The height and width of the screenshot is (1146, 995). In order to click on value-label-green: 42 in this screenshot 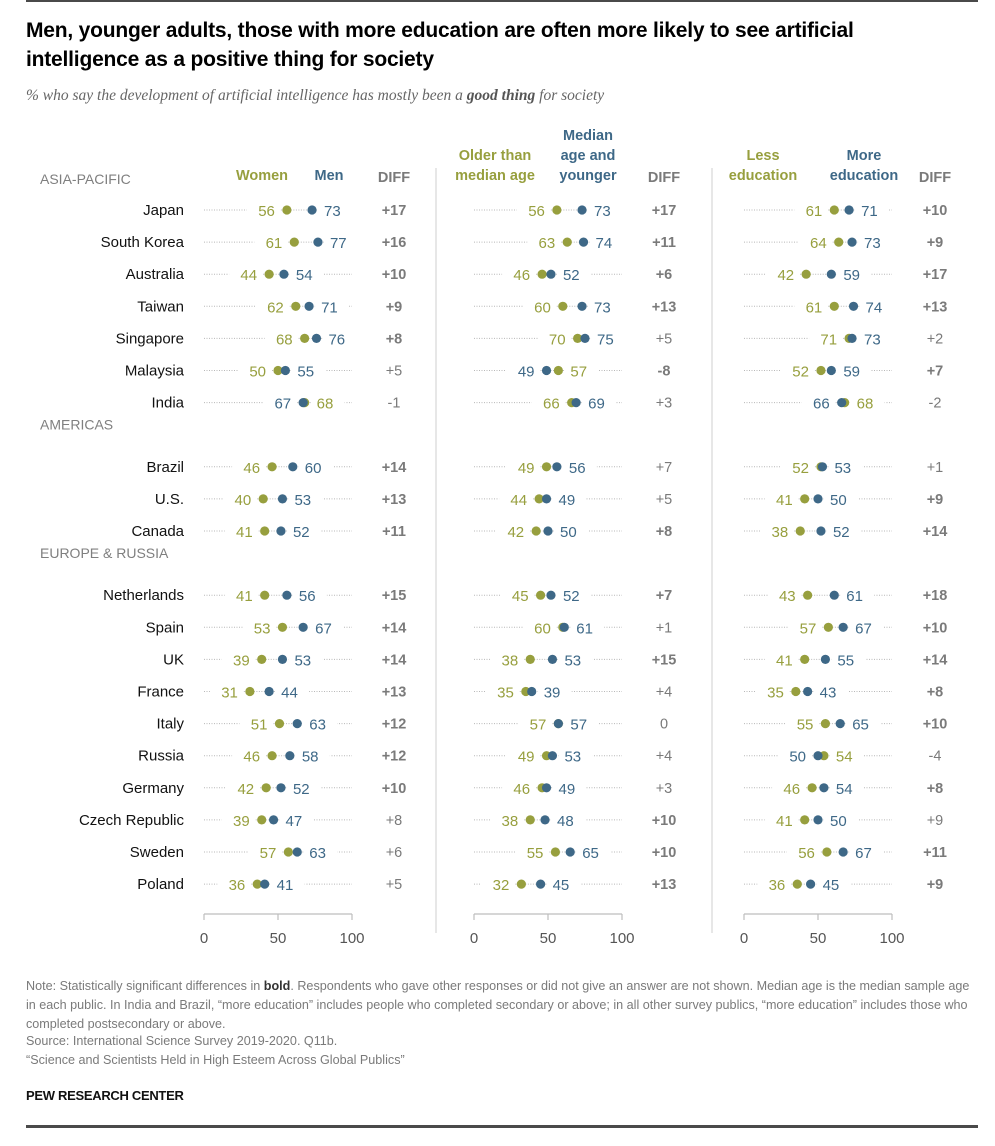, I will do `click(515, 532)`.